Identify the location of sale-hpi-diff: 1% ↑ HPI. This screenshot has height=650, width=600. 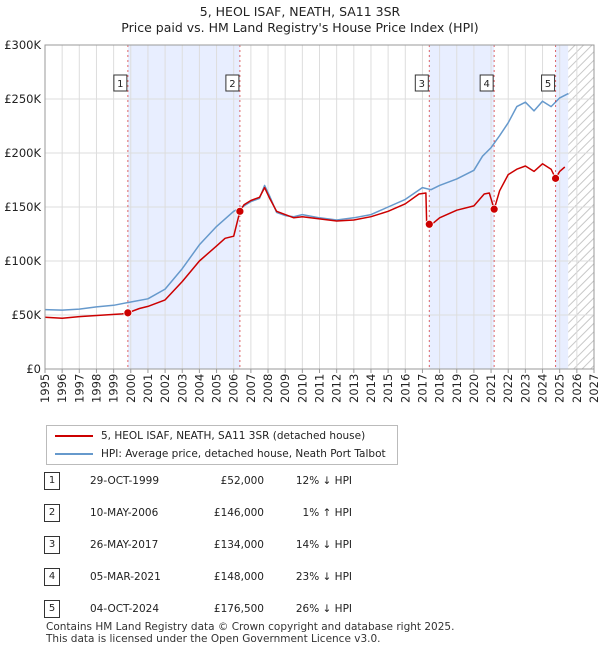
(327, 513).